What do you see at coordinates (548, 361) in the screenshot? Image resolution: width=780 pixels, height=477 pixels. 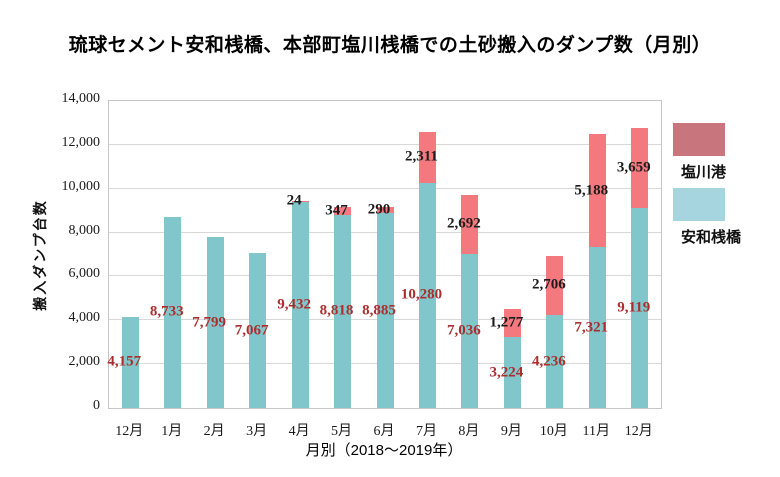 I see `data-label: 4,236` at bounding box center [548, 361].